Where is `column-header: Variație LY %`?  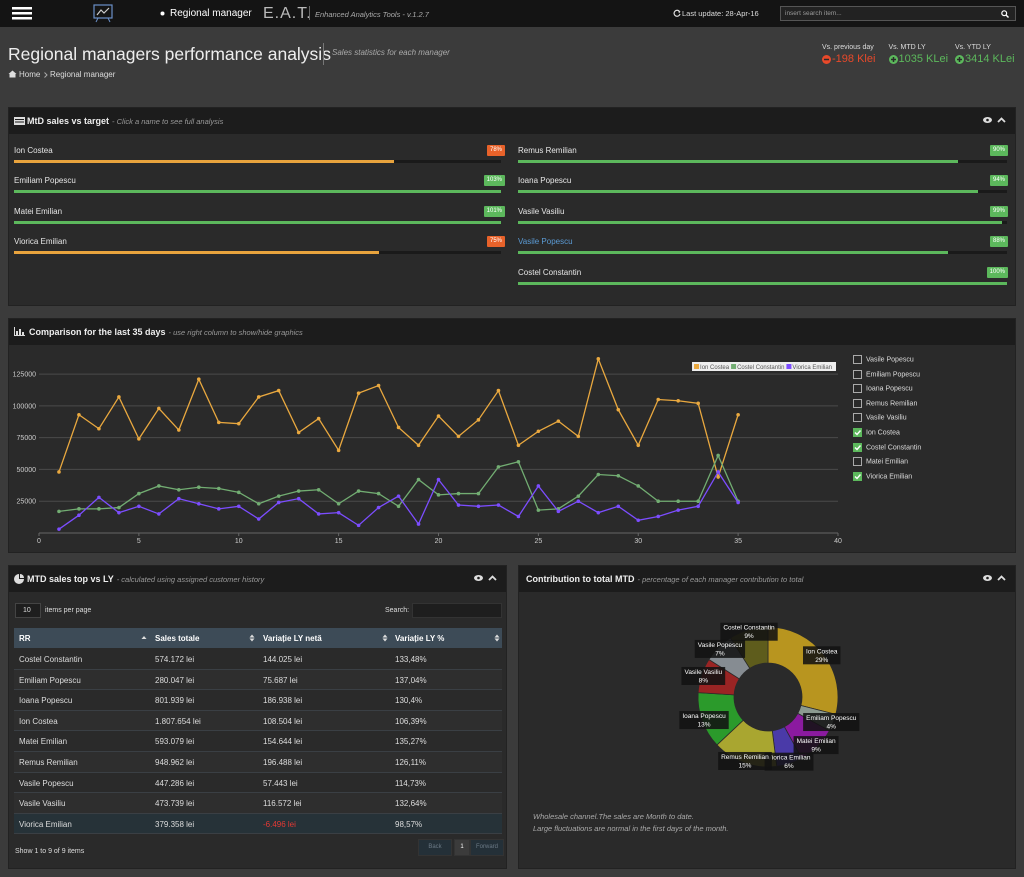 column-header: Variație LY % is located at coordinates (420, 638).